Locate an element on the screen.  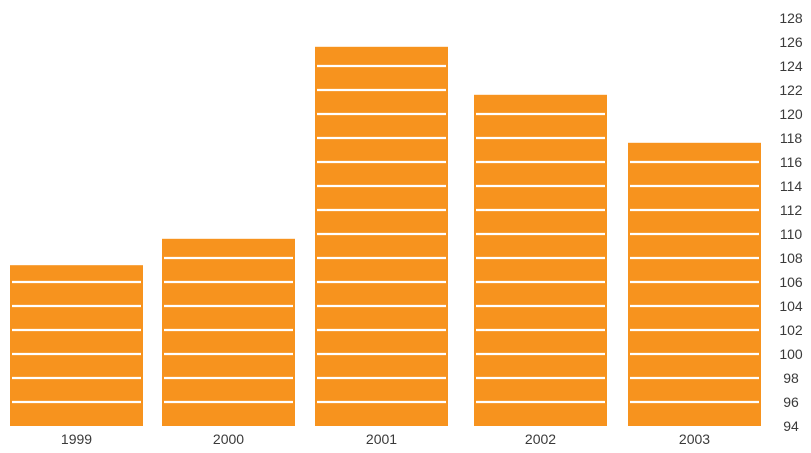
bar-2002 is located at coordinates (540, 260).